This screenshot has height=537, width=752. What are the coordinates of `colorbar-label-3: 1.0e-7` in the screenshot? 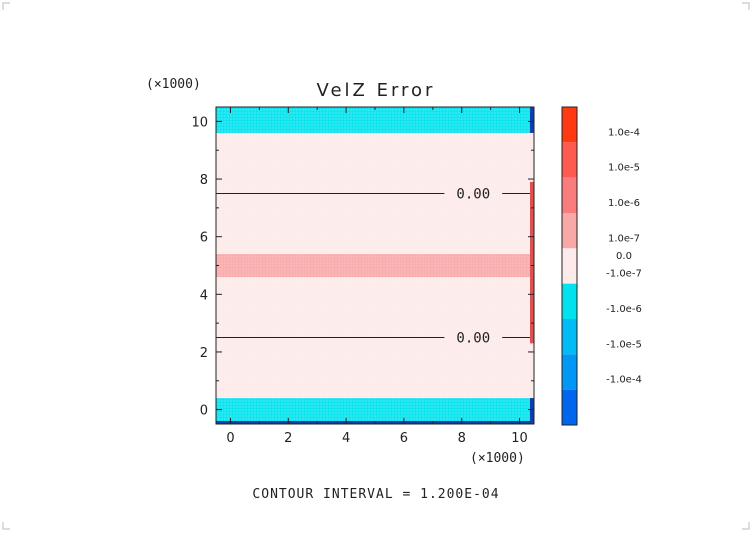 It's located at (624, 238).